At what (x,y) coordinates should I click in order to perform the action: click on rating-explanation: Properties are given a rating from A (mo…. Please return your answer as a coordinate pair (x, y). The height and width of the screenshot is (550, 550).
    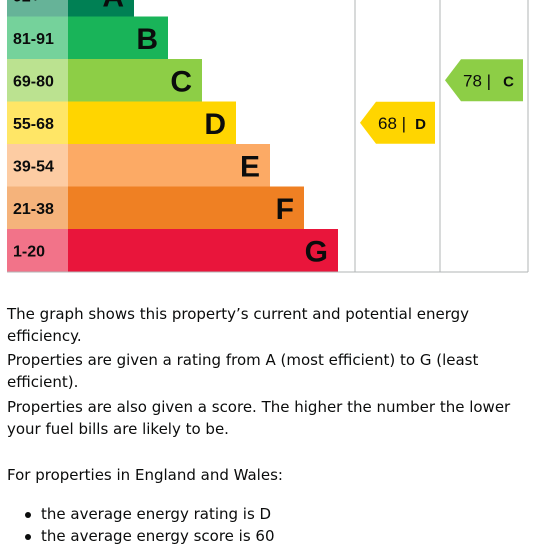
    Looking at the image, I should click on (275, 371).